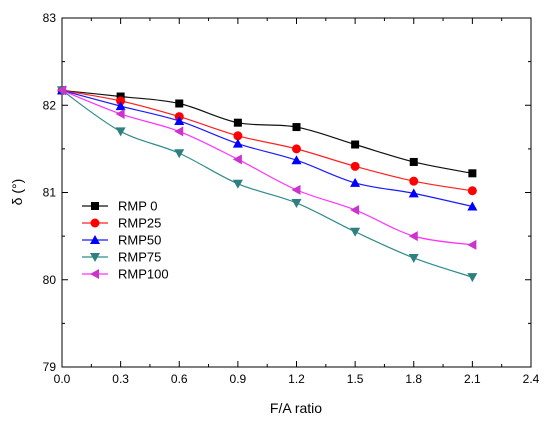  Describe the element at coordinates (62, 379) in the screenshot. I see `x-tick-label: 0.0` at that location.